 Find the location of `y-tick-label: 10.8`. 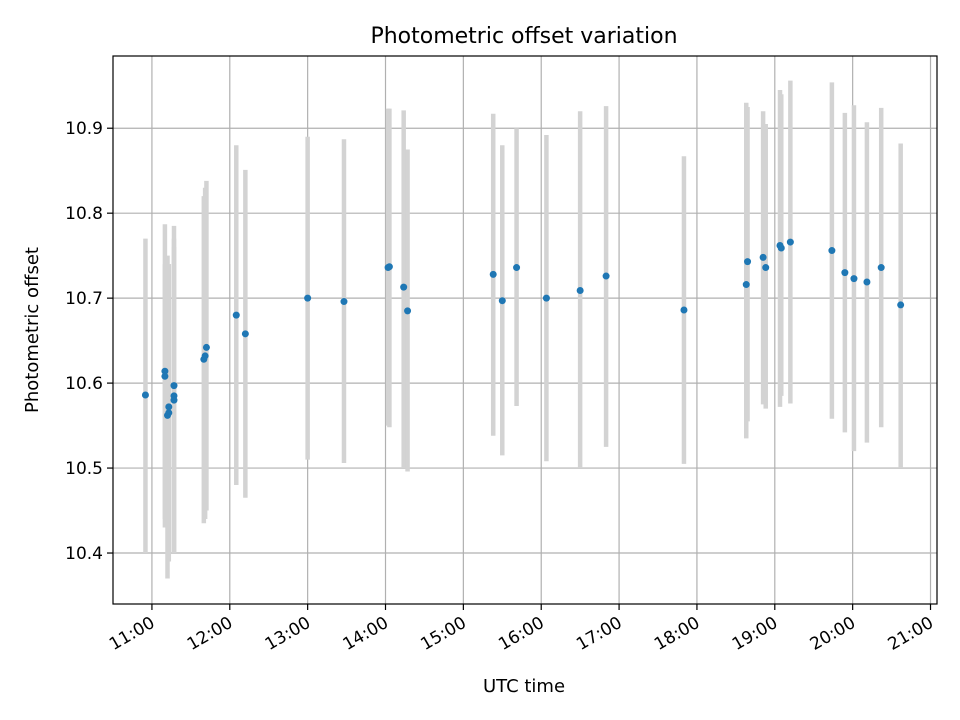

y-tick-label: 10.8 is located at coordinates (84, 214).